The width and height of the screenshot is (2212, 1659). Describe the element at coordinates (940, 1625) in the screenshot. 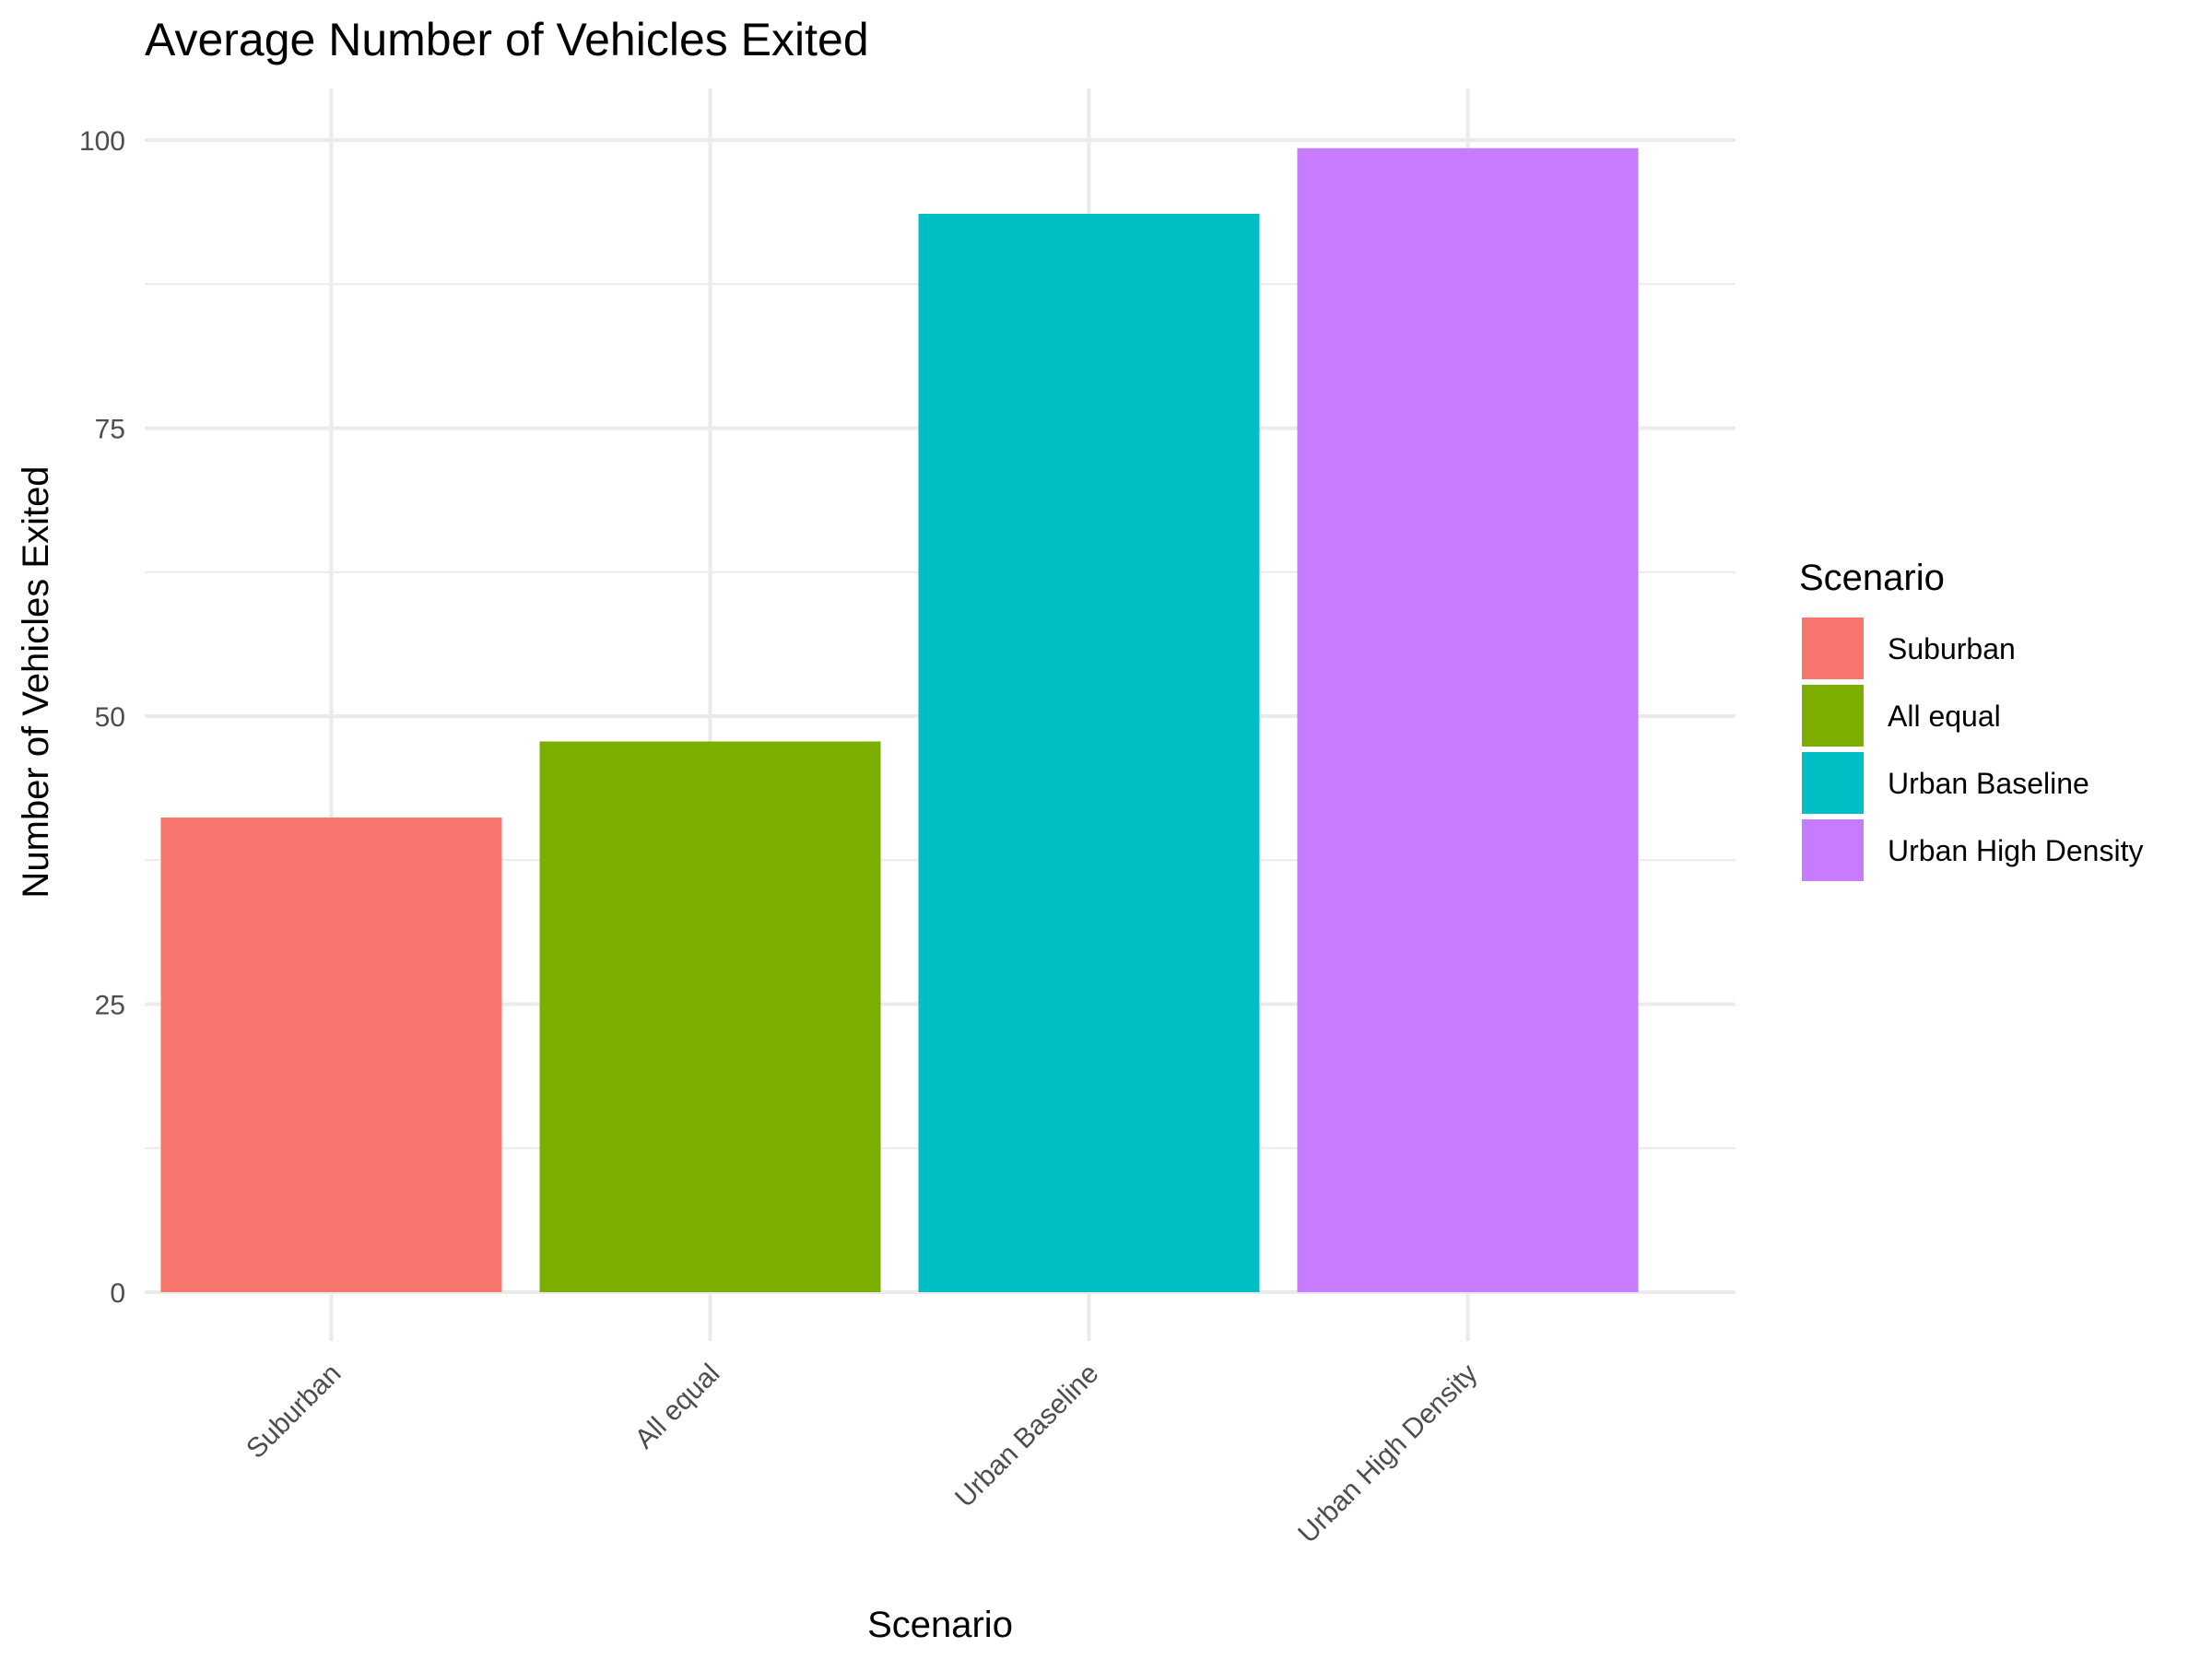

I see `x-axis-title: Scenario` at that location.